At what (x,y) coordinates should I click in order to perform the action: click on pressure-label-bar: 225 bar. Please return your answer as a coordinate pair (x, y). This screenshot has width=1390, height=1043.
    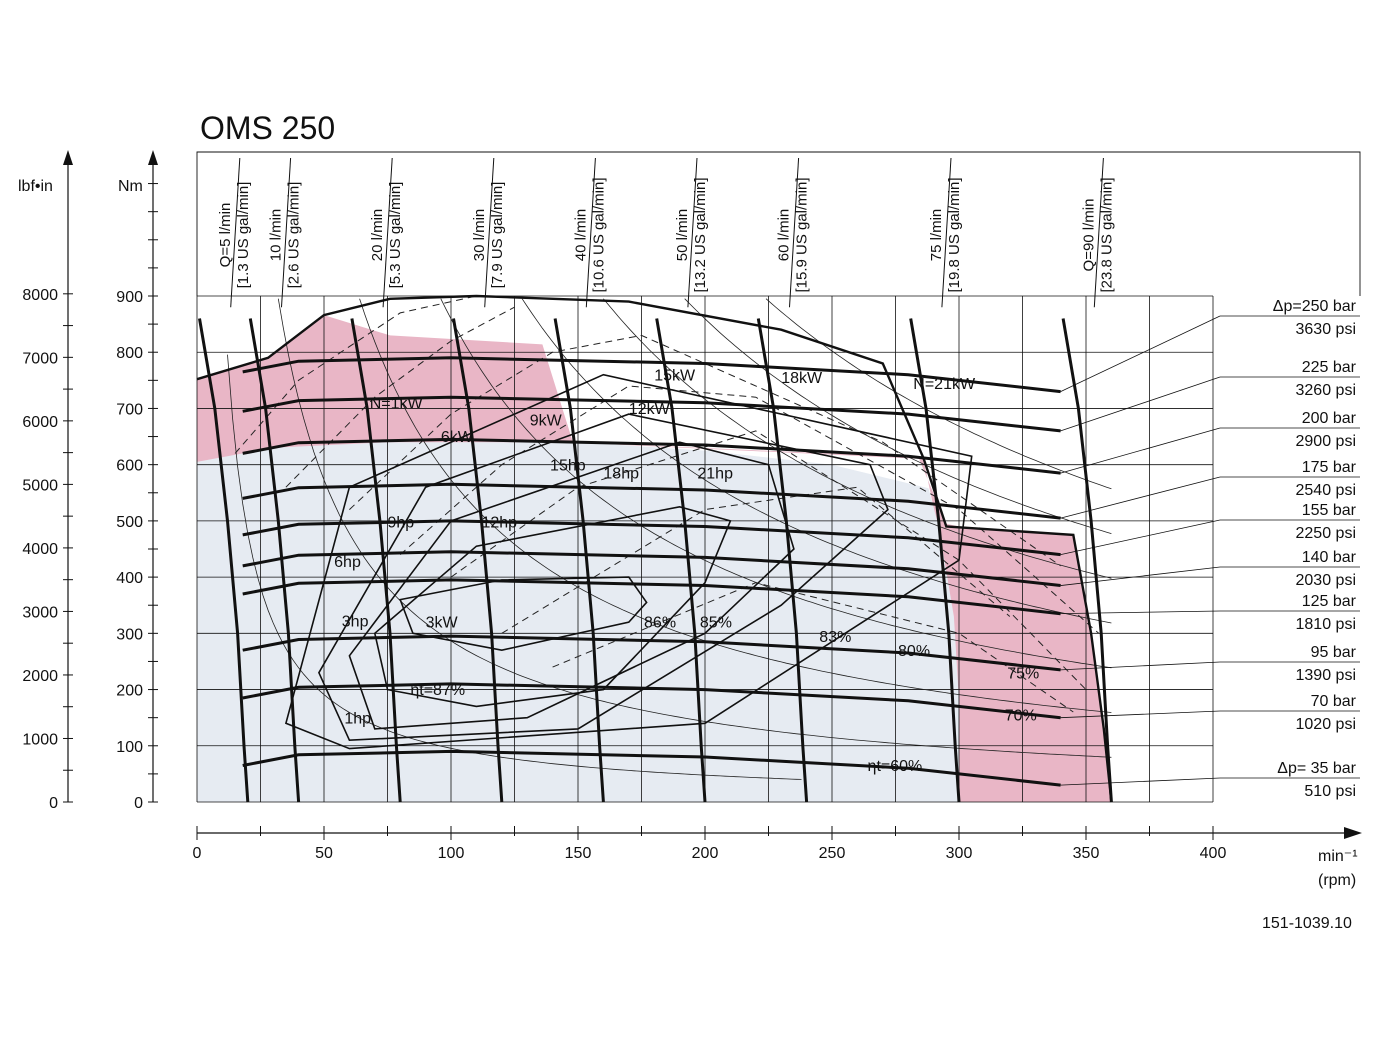
    Looking at the image, I should click on (1329, 367).